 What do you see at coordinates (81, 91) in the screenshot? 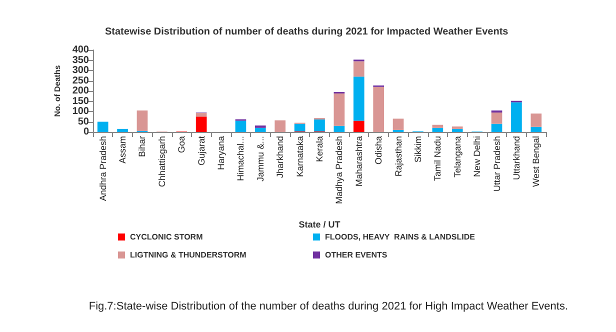
I see `y-tick-label: 200` at bounding box center [81, 91].